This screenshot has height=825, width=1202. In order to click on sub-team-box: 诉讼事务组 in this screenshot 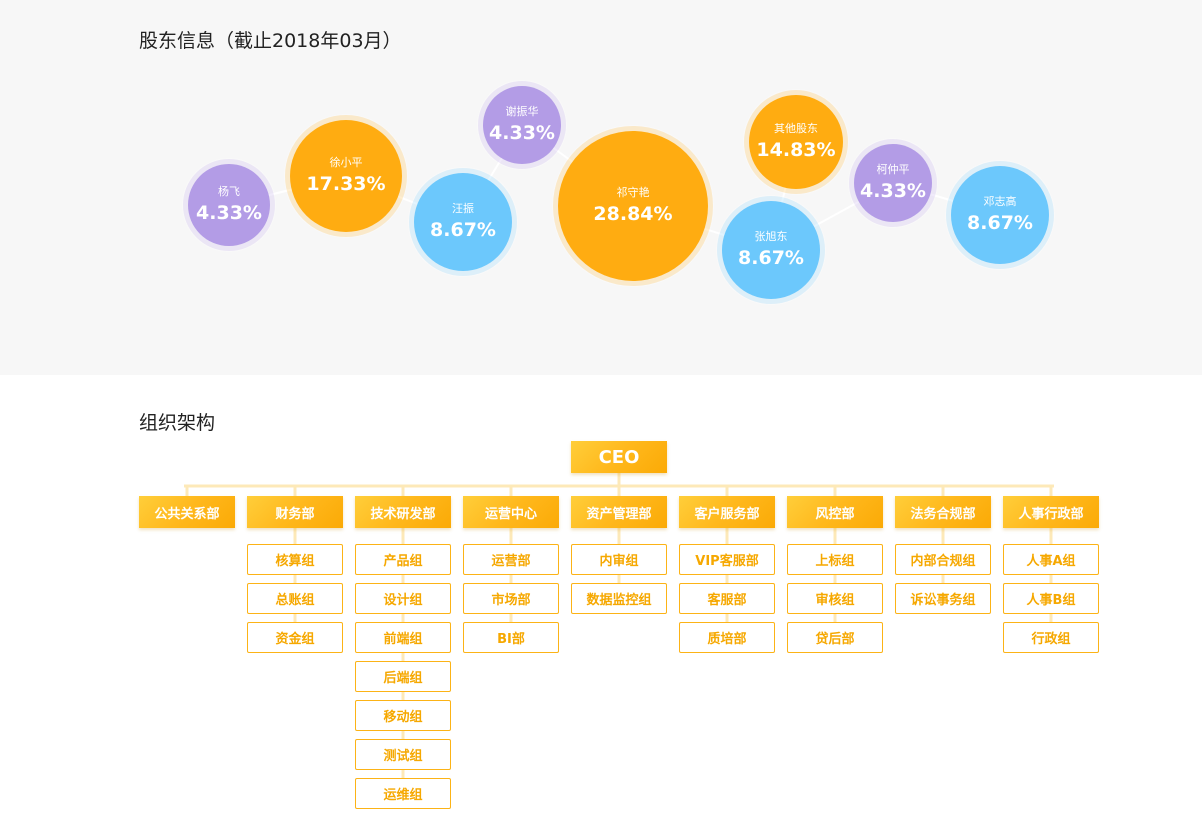, I will do `click(943, 598)`.